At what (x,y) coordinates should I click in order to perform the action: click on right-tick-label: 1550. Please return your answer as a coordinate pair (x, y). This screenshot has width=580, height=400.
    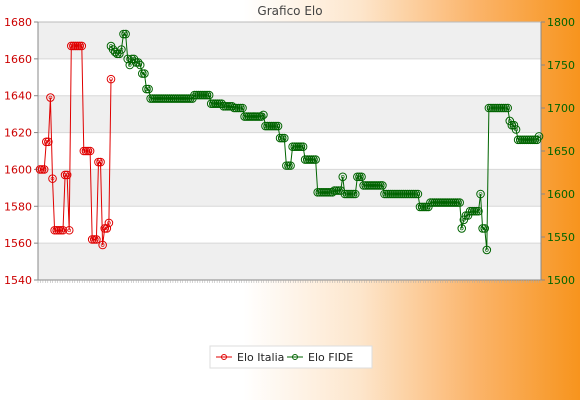
    Looking at the image, I should click on (561, 237).